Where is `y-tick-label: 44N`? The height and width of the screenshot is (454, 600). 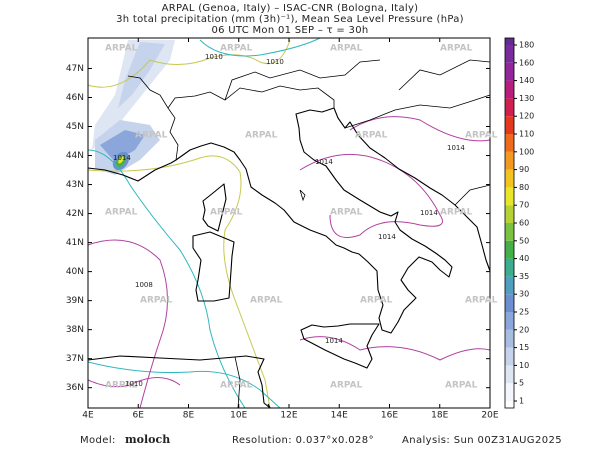 y-tick-label: 44N is located at coordinates (75, 156).